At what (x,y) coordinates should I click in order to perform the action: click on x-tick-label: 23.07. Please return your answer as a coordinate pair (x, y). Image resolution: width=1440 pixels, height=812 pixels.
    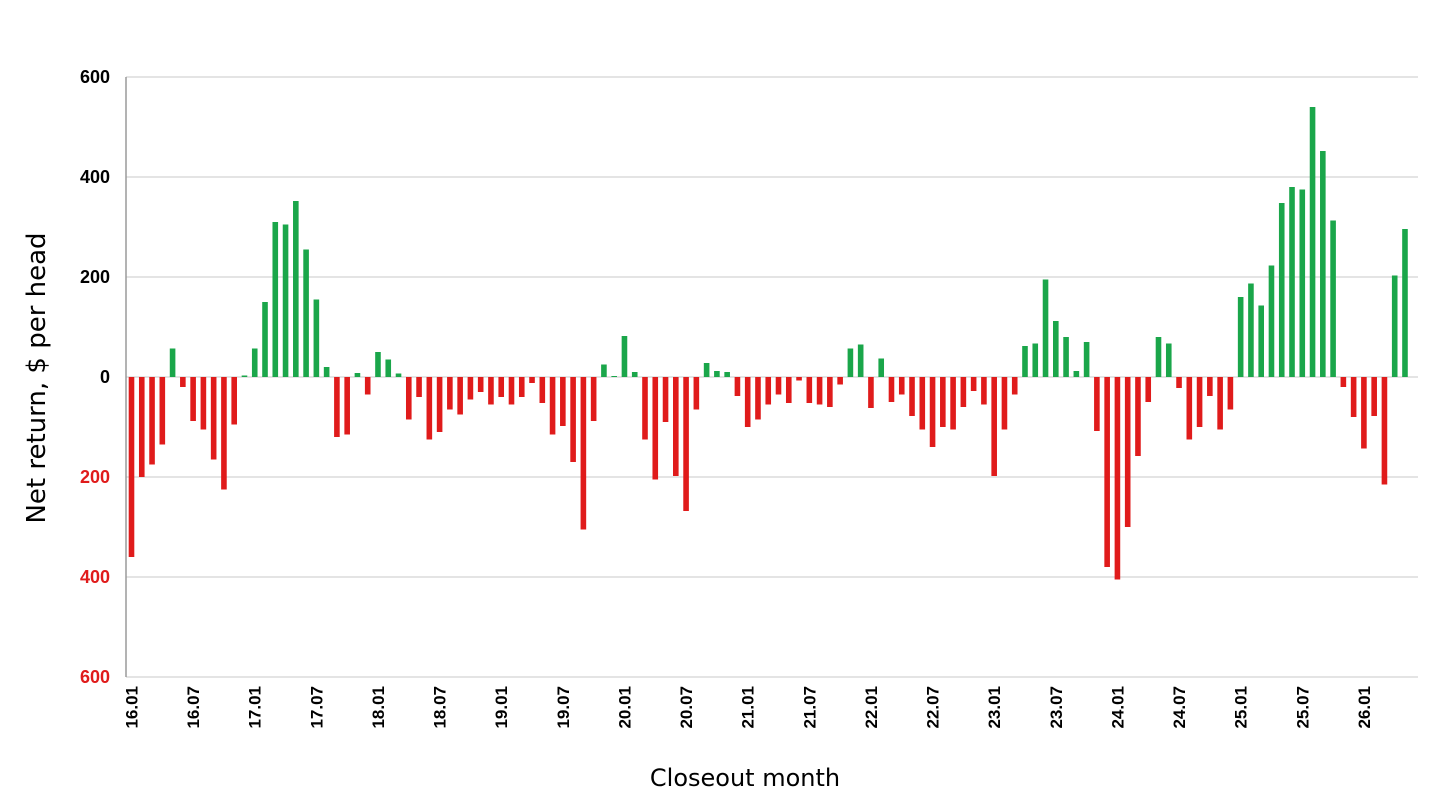
    Looking at the image, I should click on (1056, 707).